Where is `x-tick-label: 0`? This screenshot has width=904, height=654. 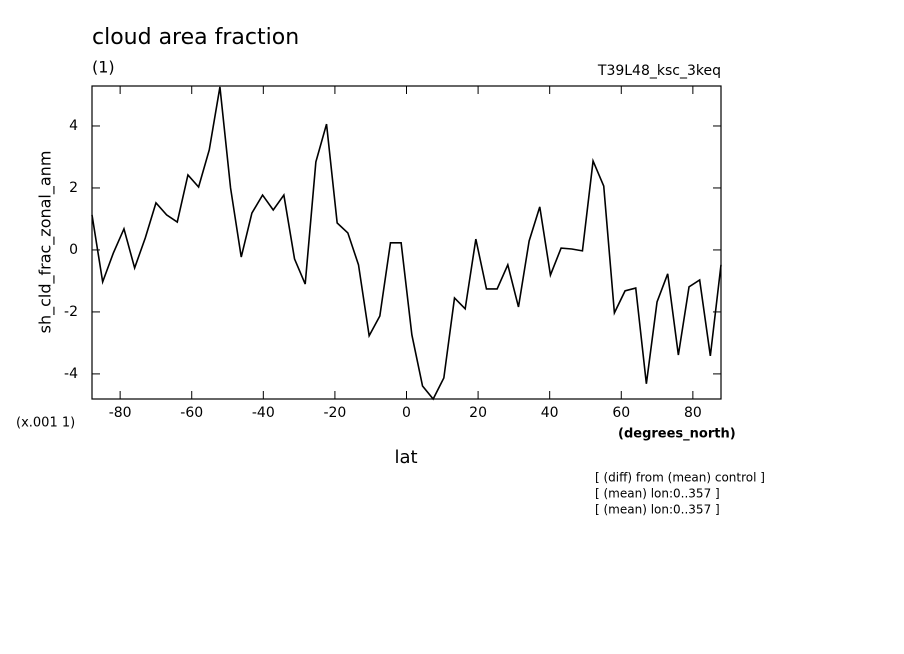 x-tick-label: 0 is located at coordinates (406, 413).